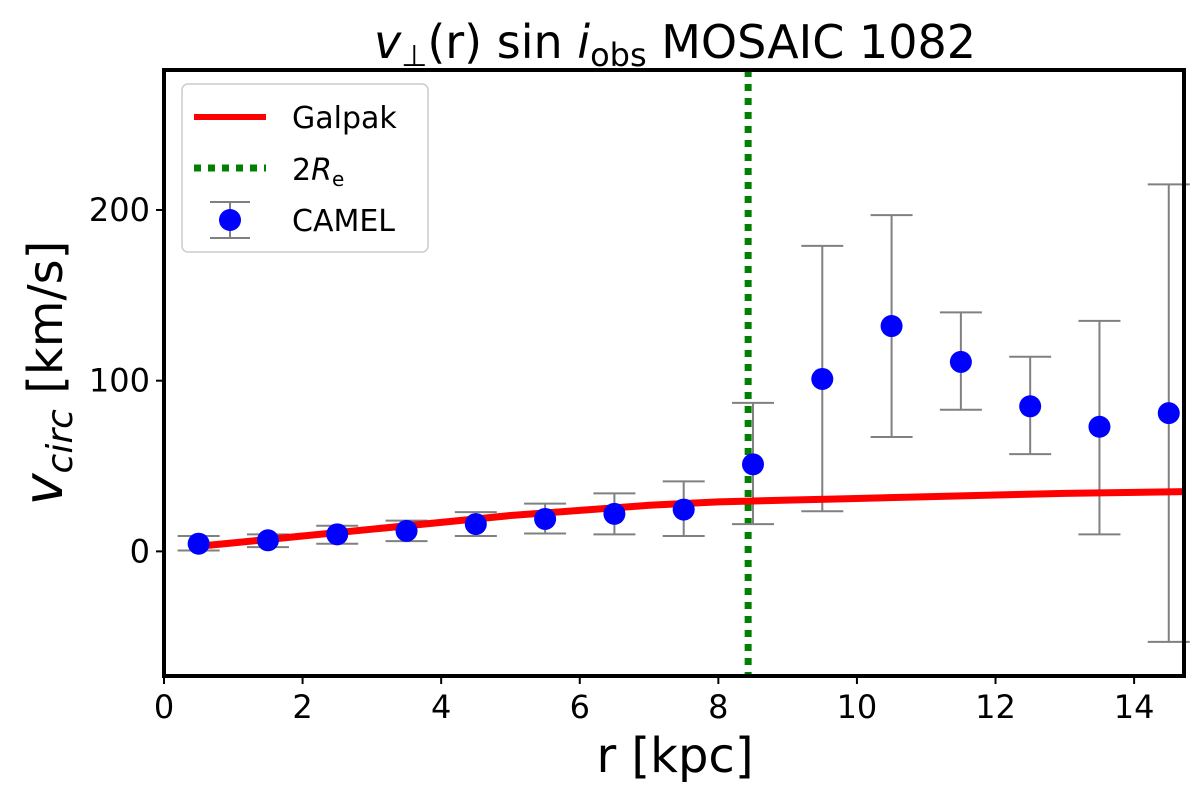 This screenshot has height=800, width=1200. Describe the element at coordinates (302, 707) in the screenshot. I see `x-tick-label: 2` at that location.